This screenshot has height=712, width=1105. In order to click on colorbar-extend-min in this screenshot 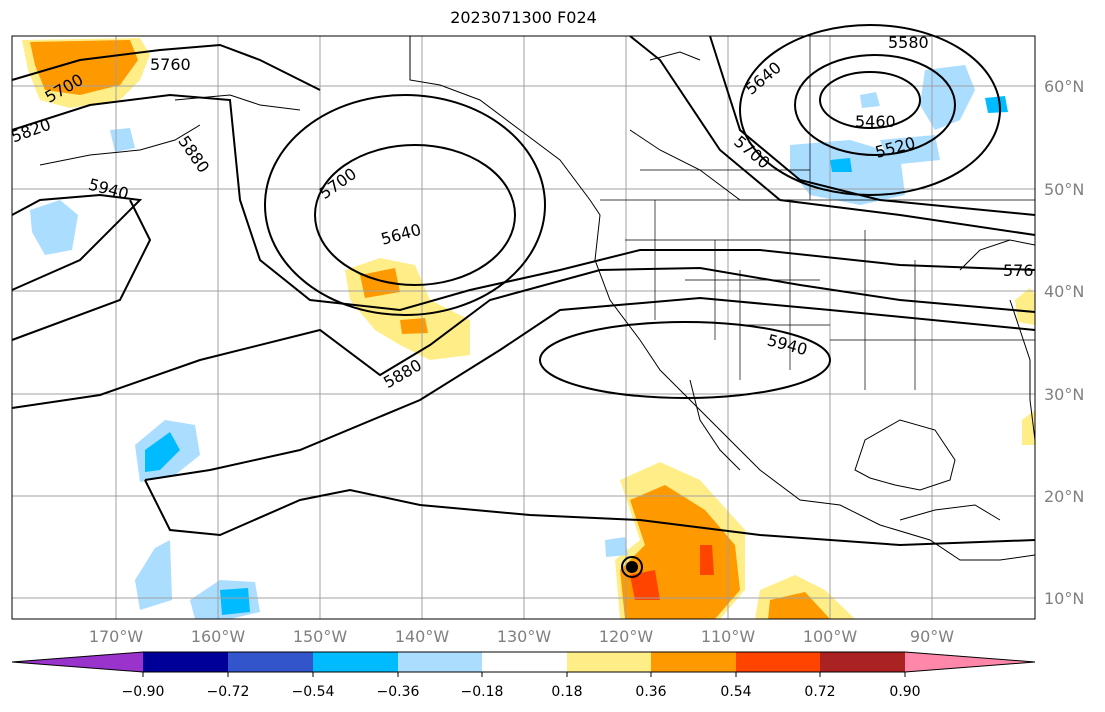, I will do `click(77, 662)`.